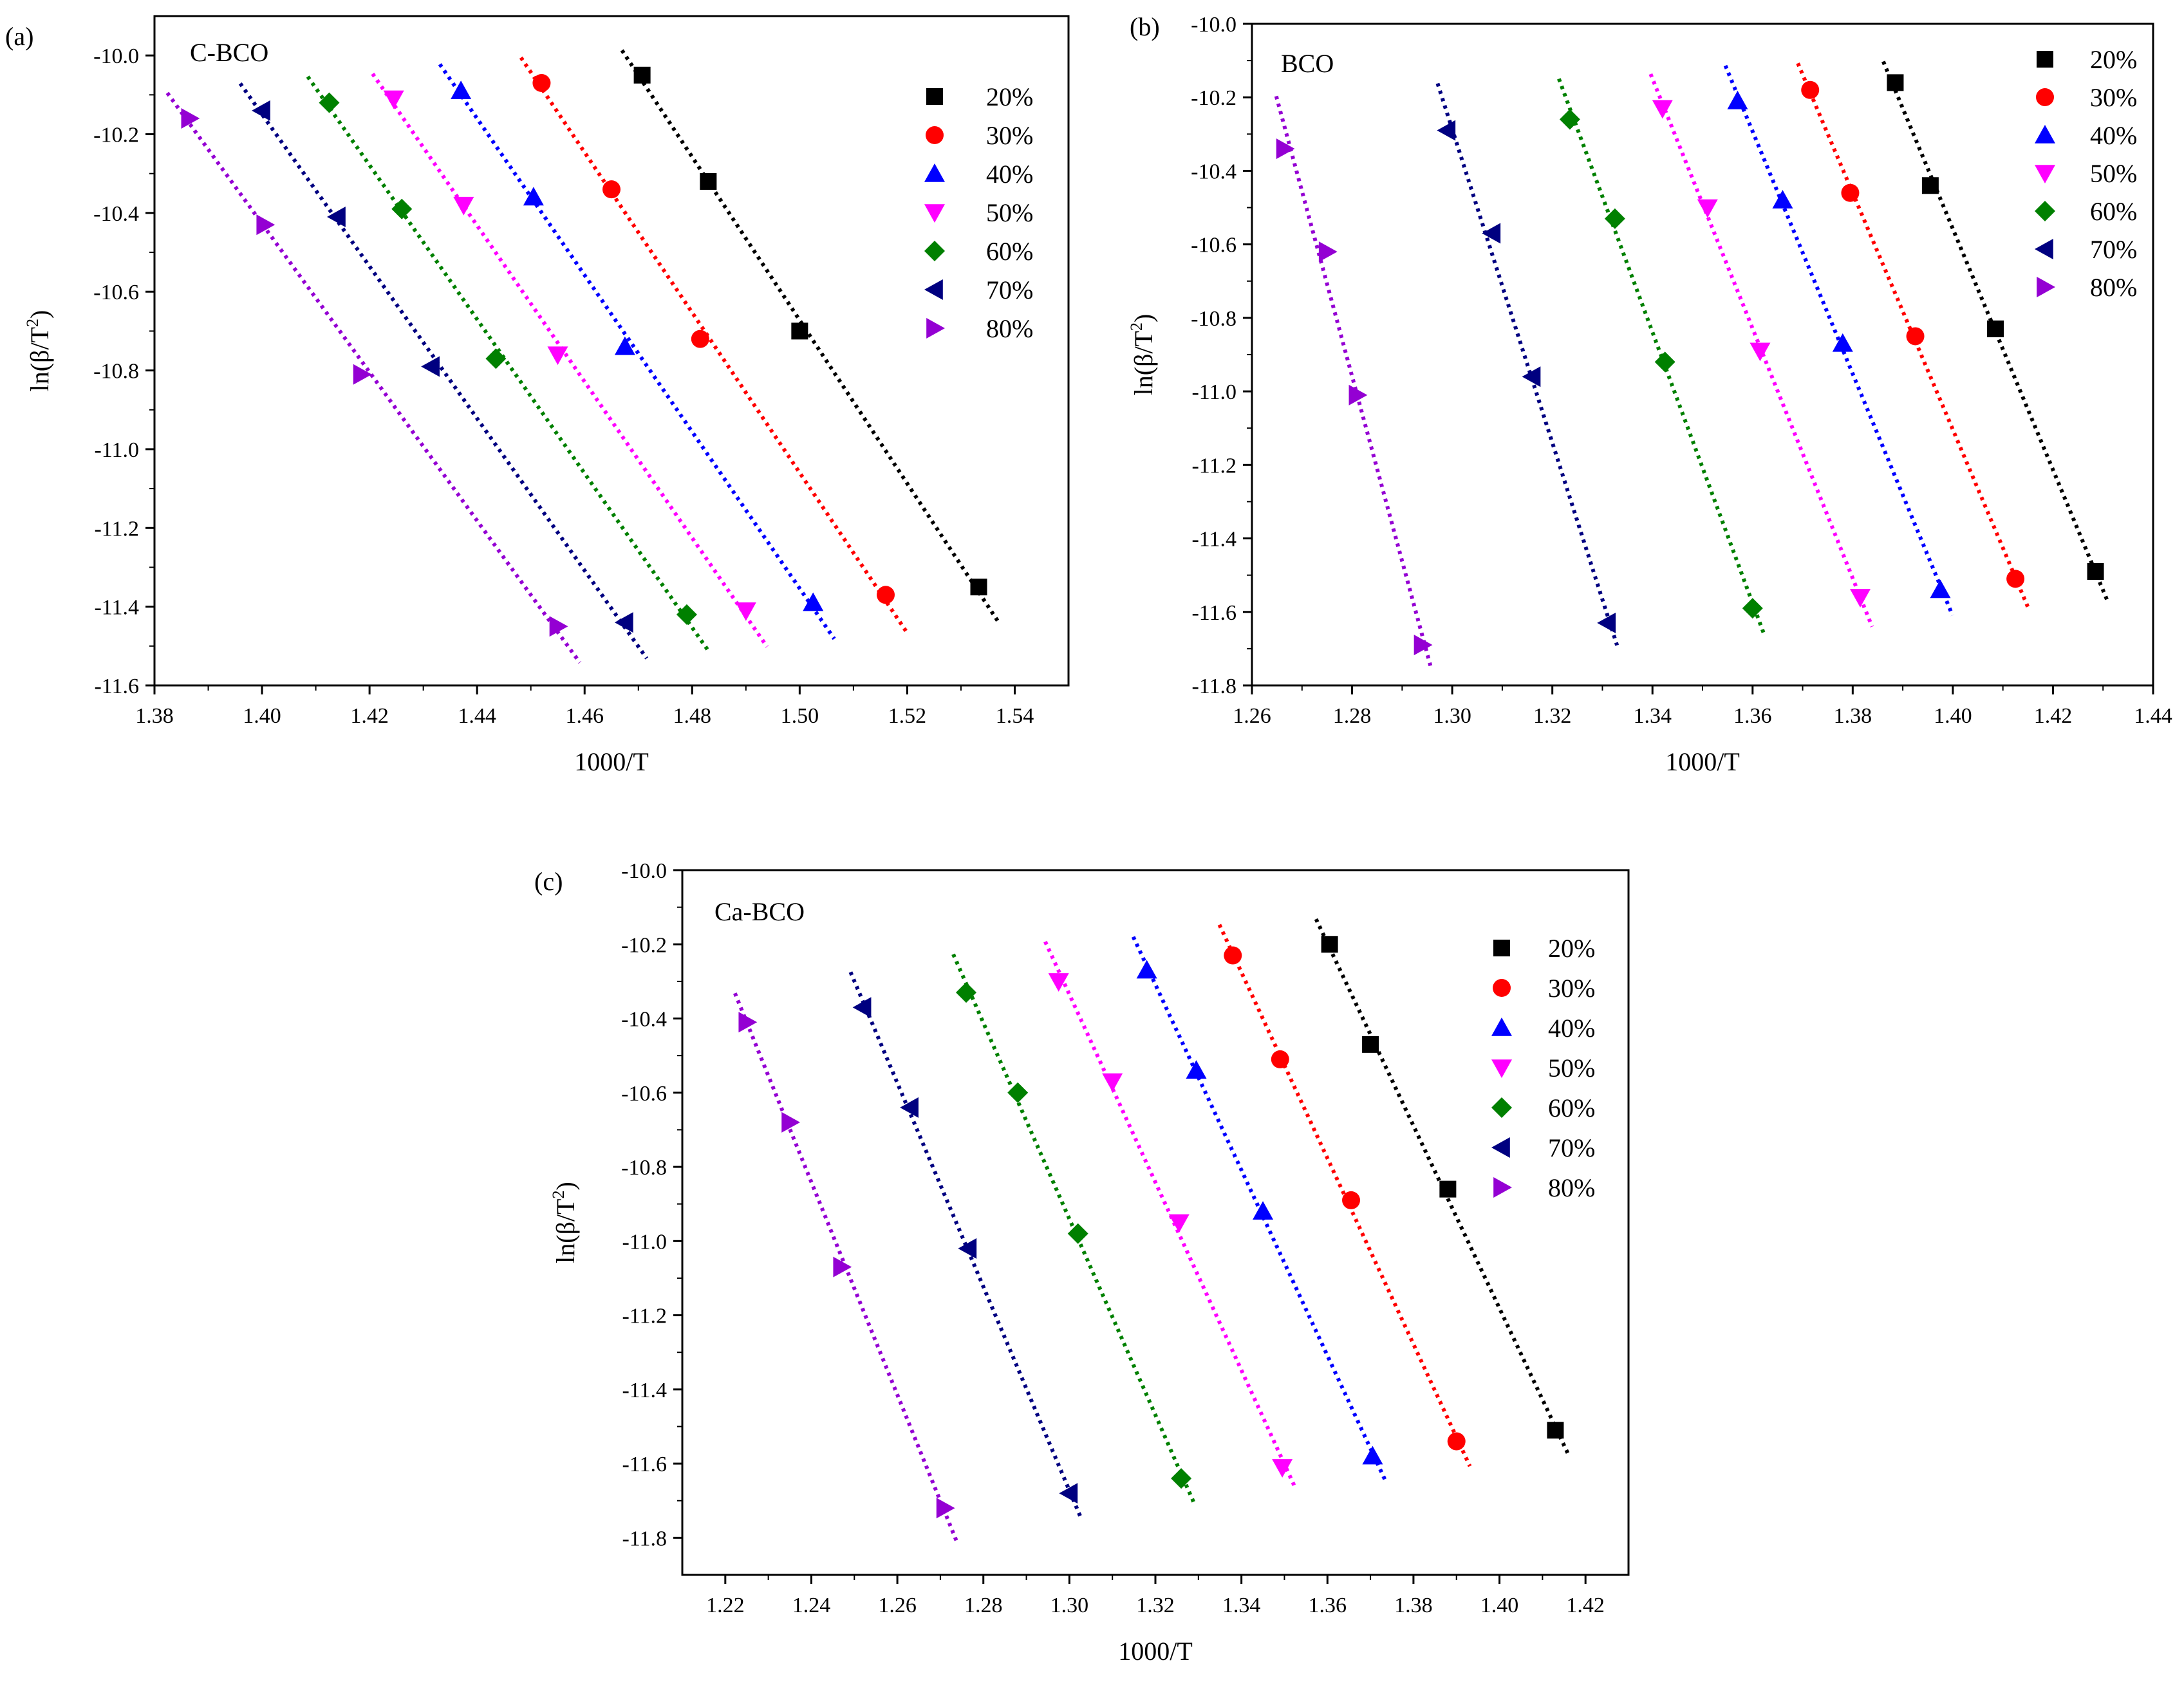  I want to click on x-tick-label: 1.28, so click(1352, 716).